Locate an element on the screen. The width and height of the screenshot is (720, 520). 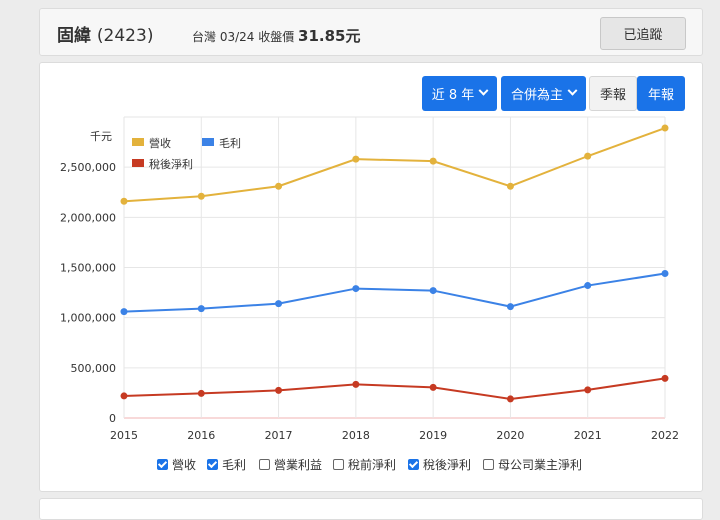
stock-title: 固緯 (2423) is located at coordinates (105, 33).